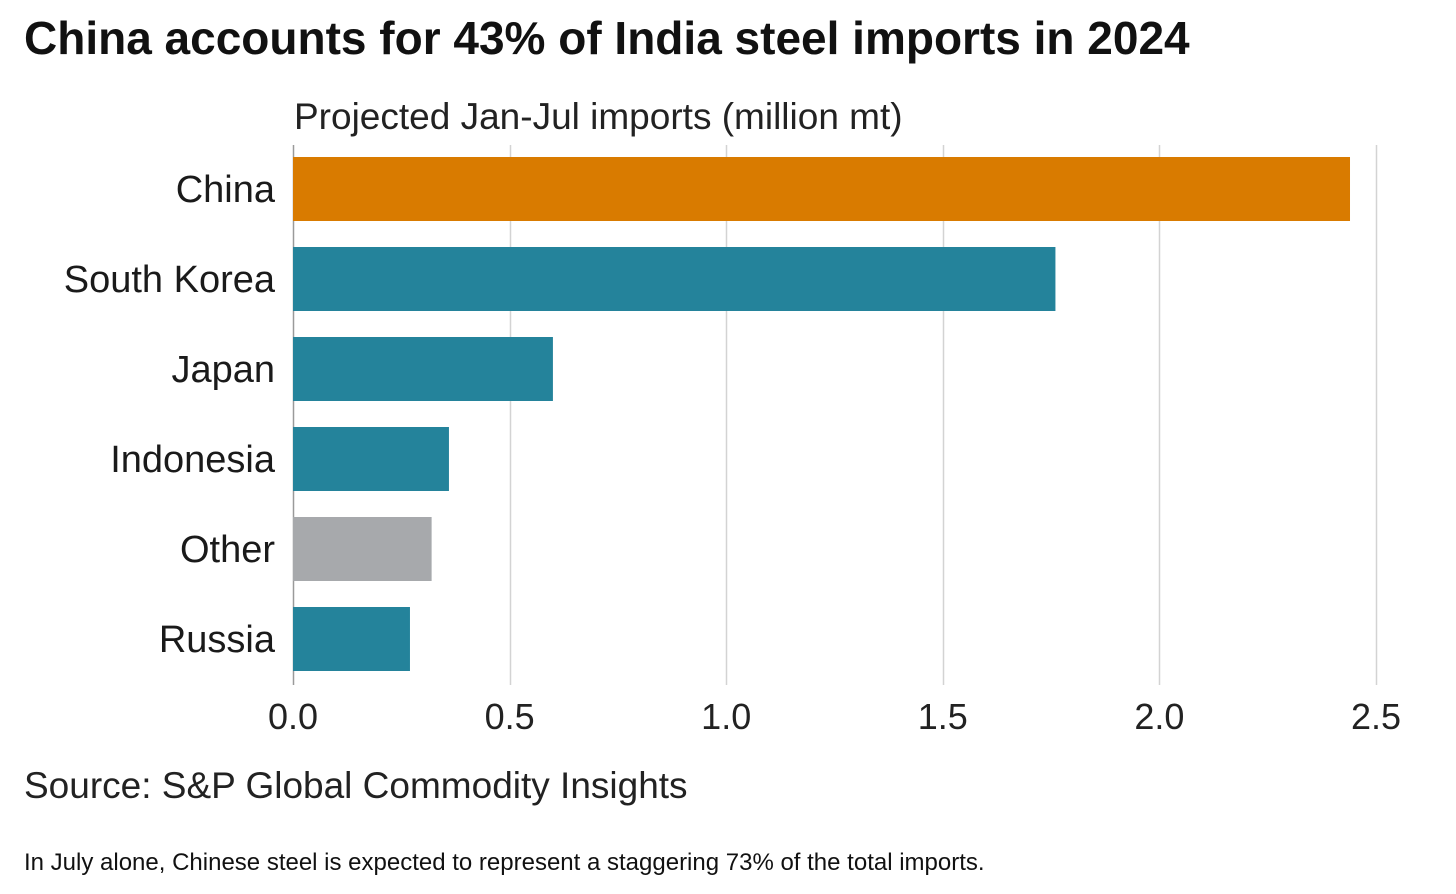  I want to click on x-tick-label: 1.5, so click(943, 716).